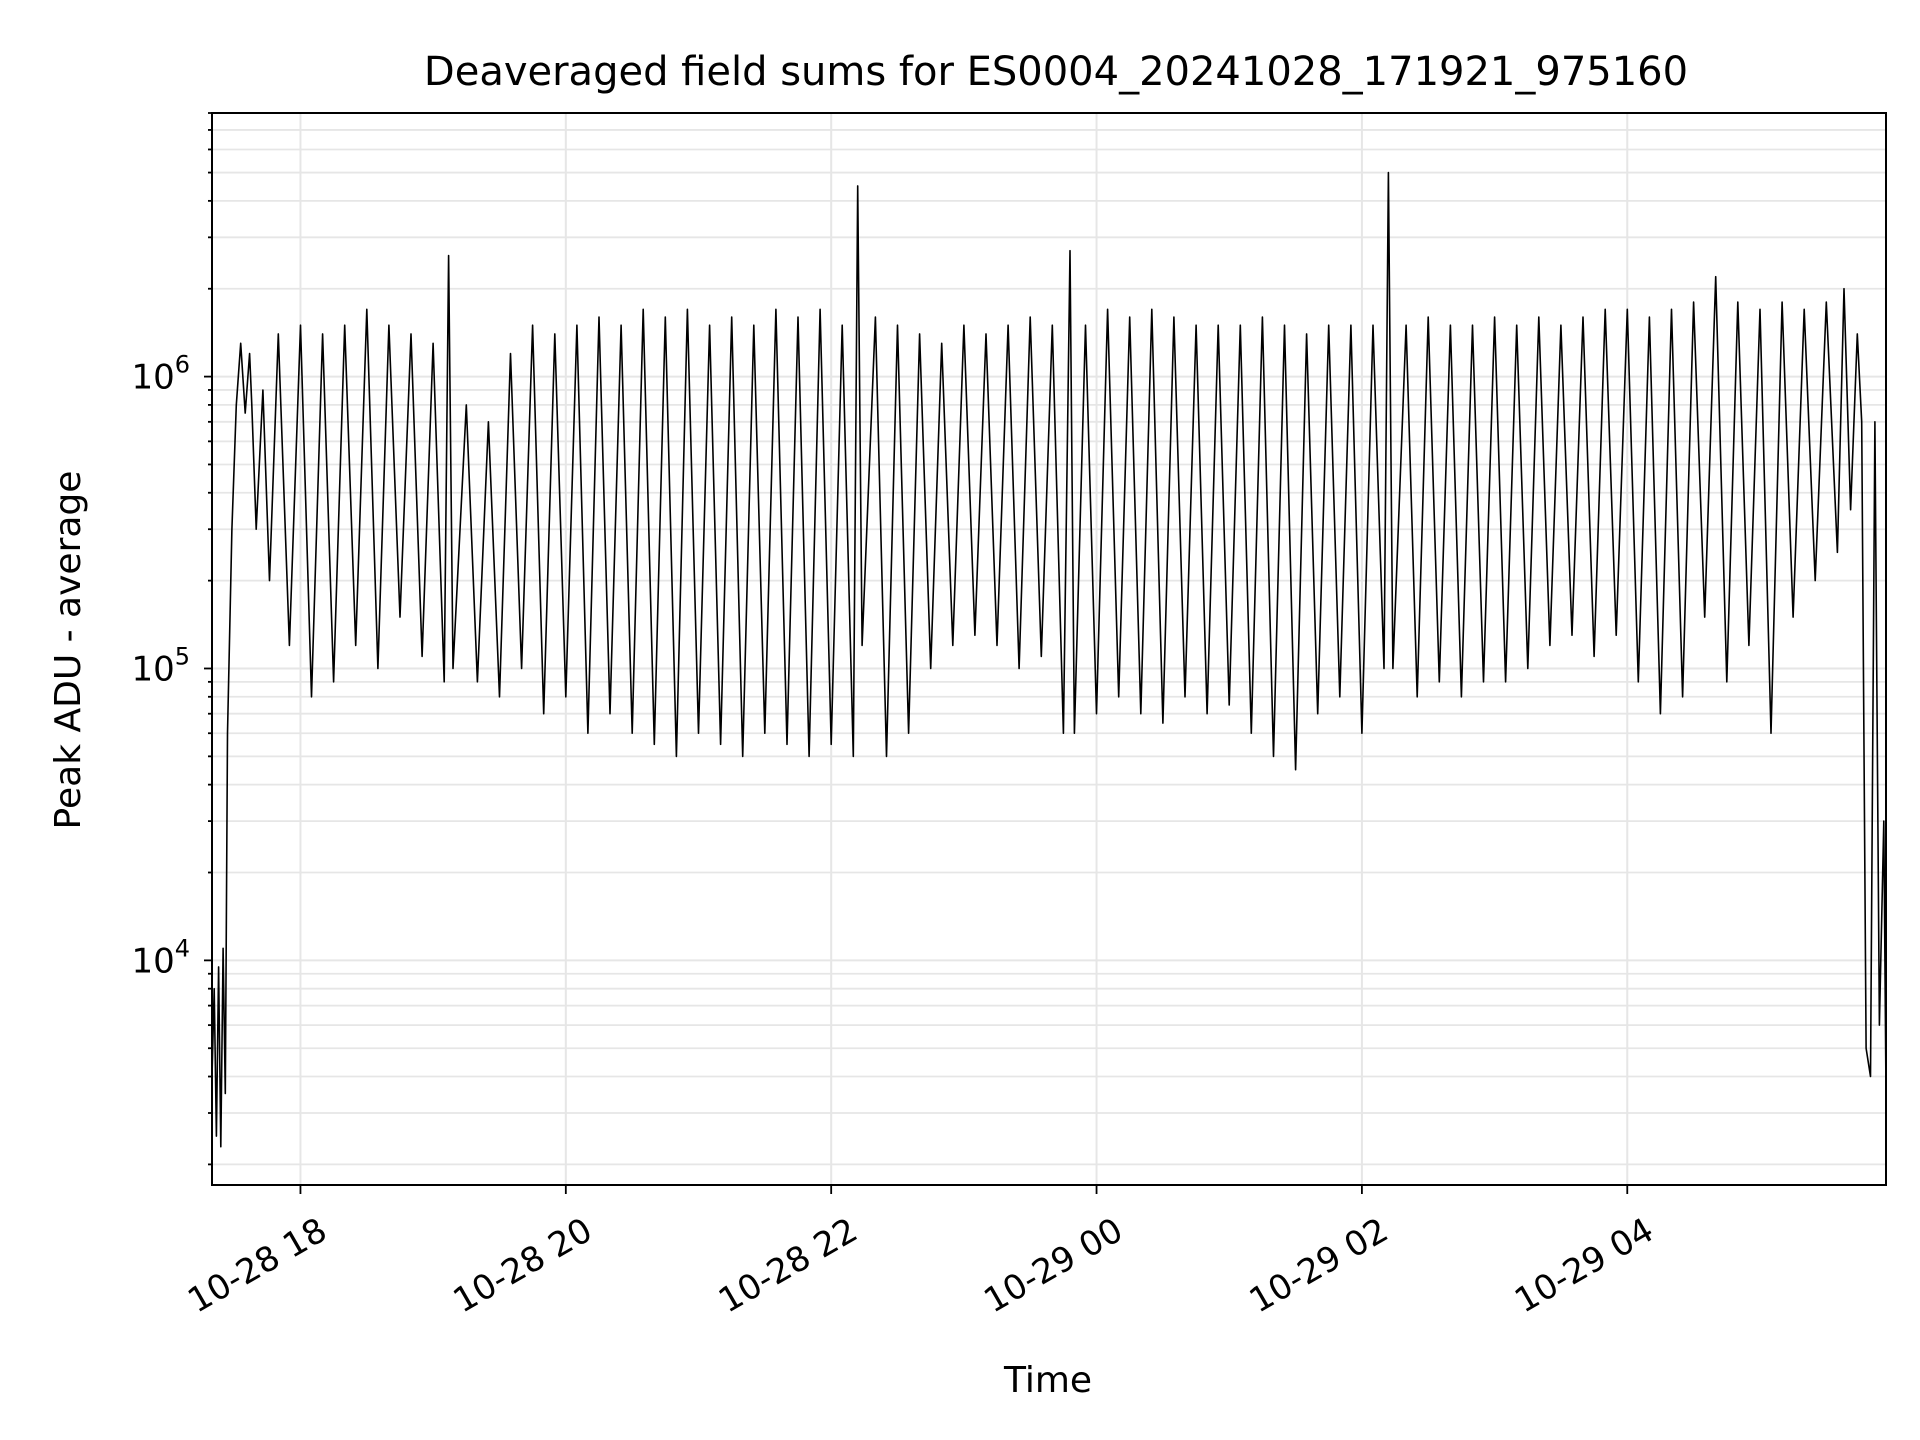  What do you see at coordinates (68, 650) in the screenshot?
I see `y-axis-label: Peak ADU - average` at bounding box center [68, 650].